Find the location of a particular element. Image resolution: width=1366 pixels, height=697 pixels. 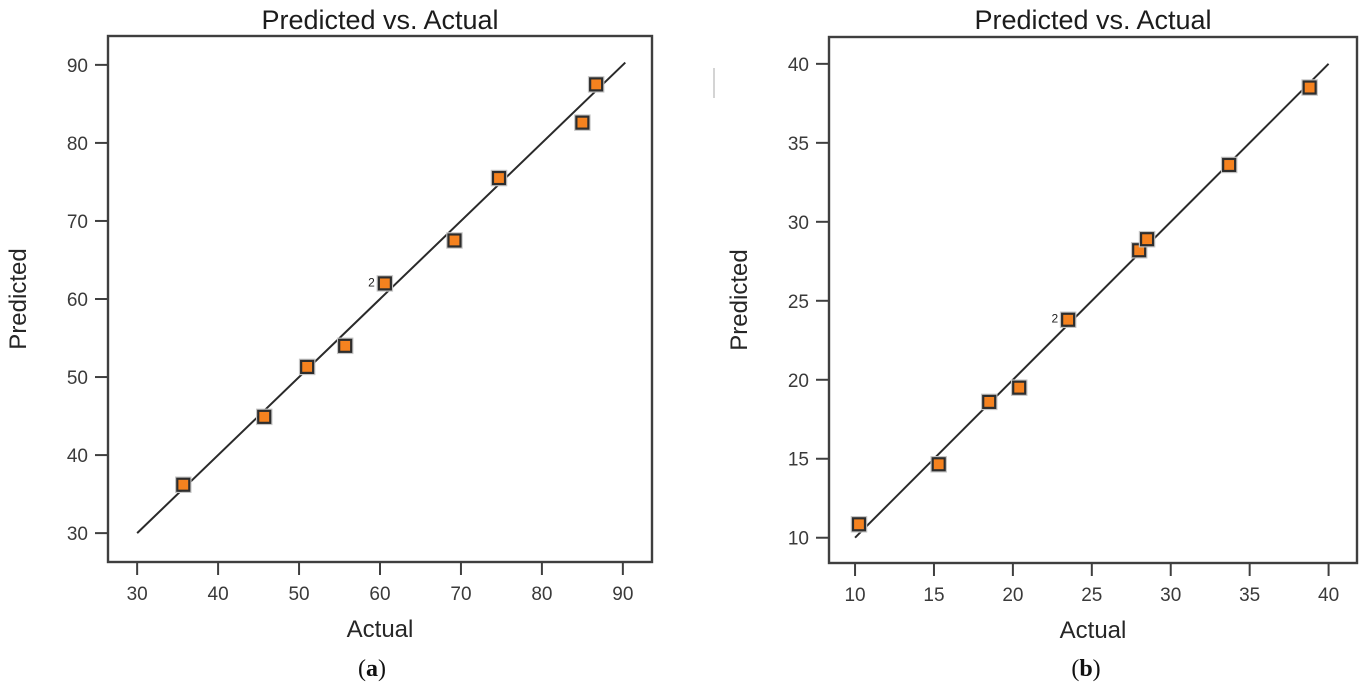

y-tick-label: 25 is located at coordinates (798, 302).